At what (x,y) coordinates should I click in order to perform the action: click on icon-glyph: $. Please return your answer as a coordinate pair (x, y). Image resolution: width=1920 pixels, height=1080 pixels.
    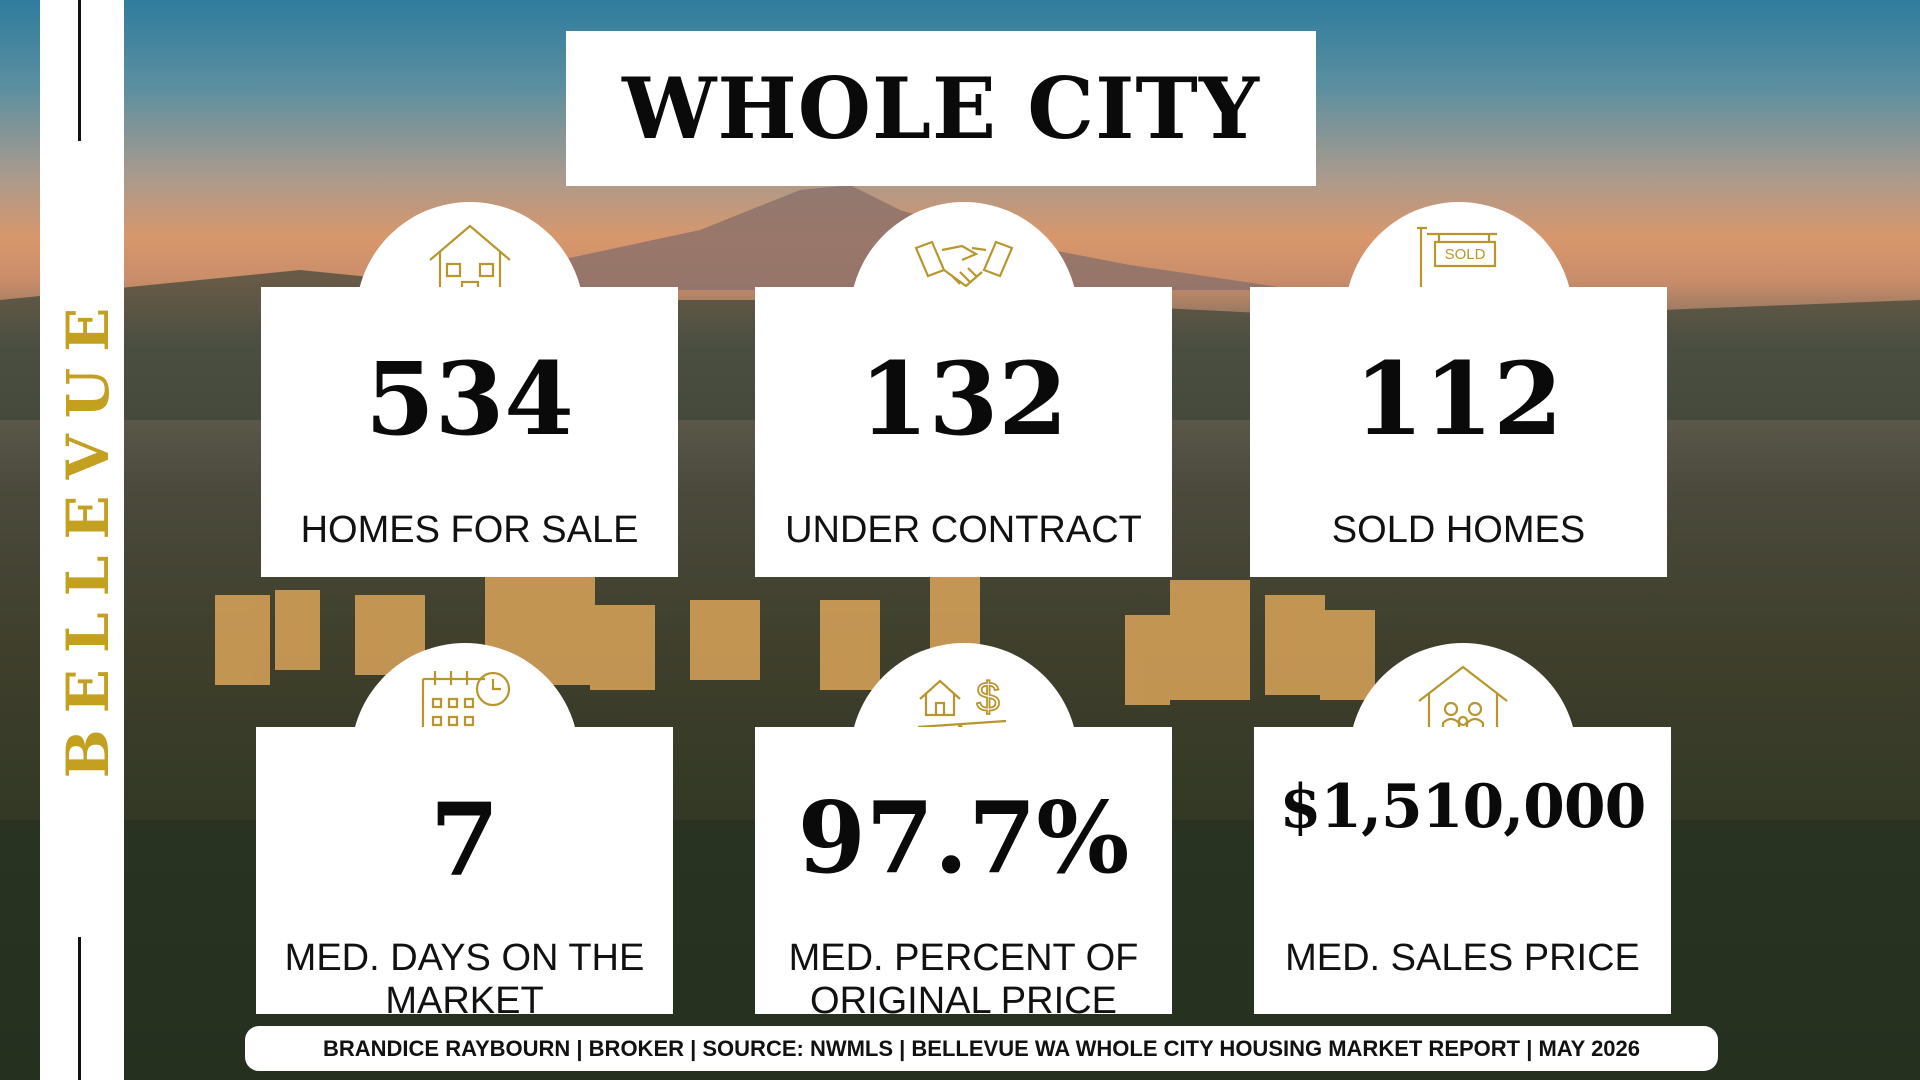
    Looking at the image, I should click on (987, 696).